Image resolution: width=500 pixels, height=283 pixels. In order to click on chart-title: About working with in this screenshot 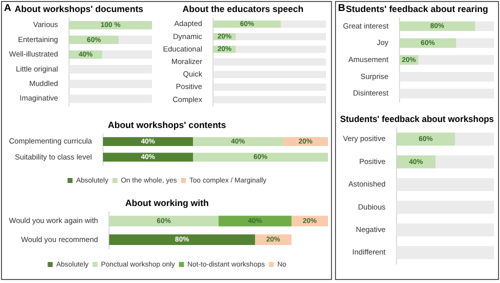, I will do `click(167, 203)`.